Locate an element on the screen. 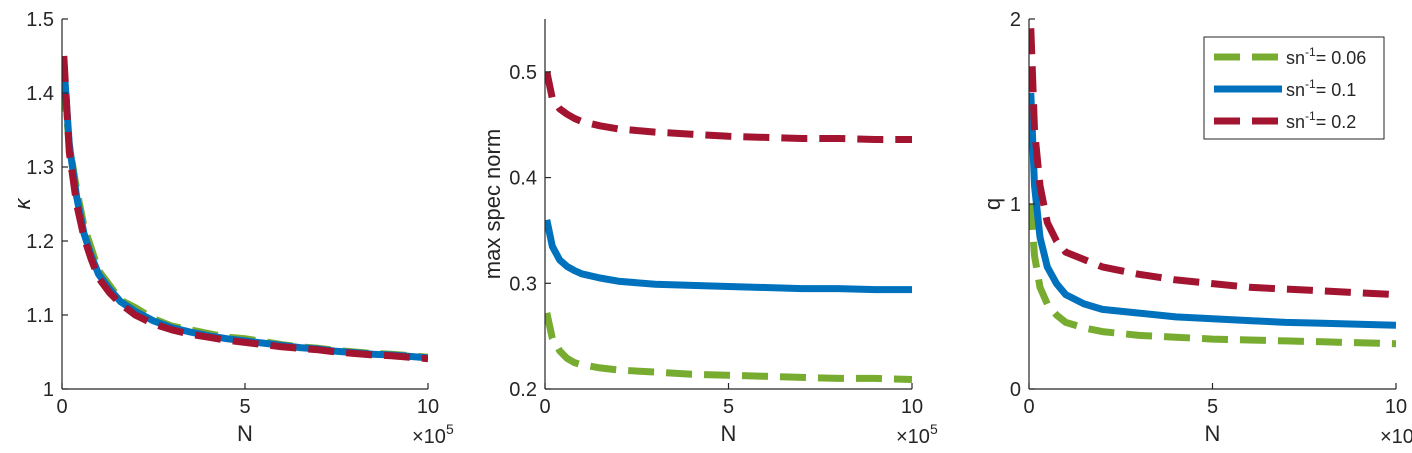 The image size is (1412, 453). y-tick-label: 1.1 is located at coordinates (40, 316).